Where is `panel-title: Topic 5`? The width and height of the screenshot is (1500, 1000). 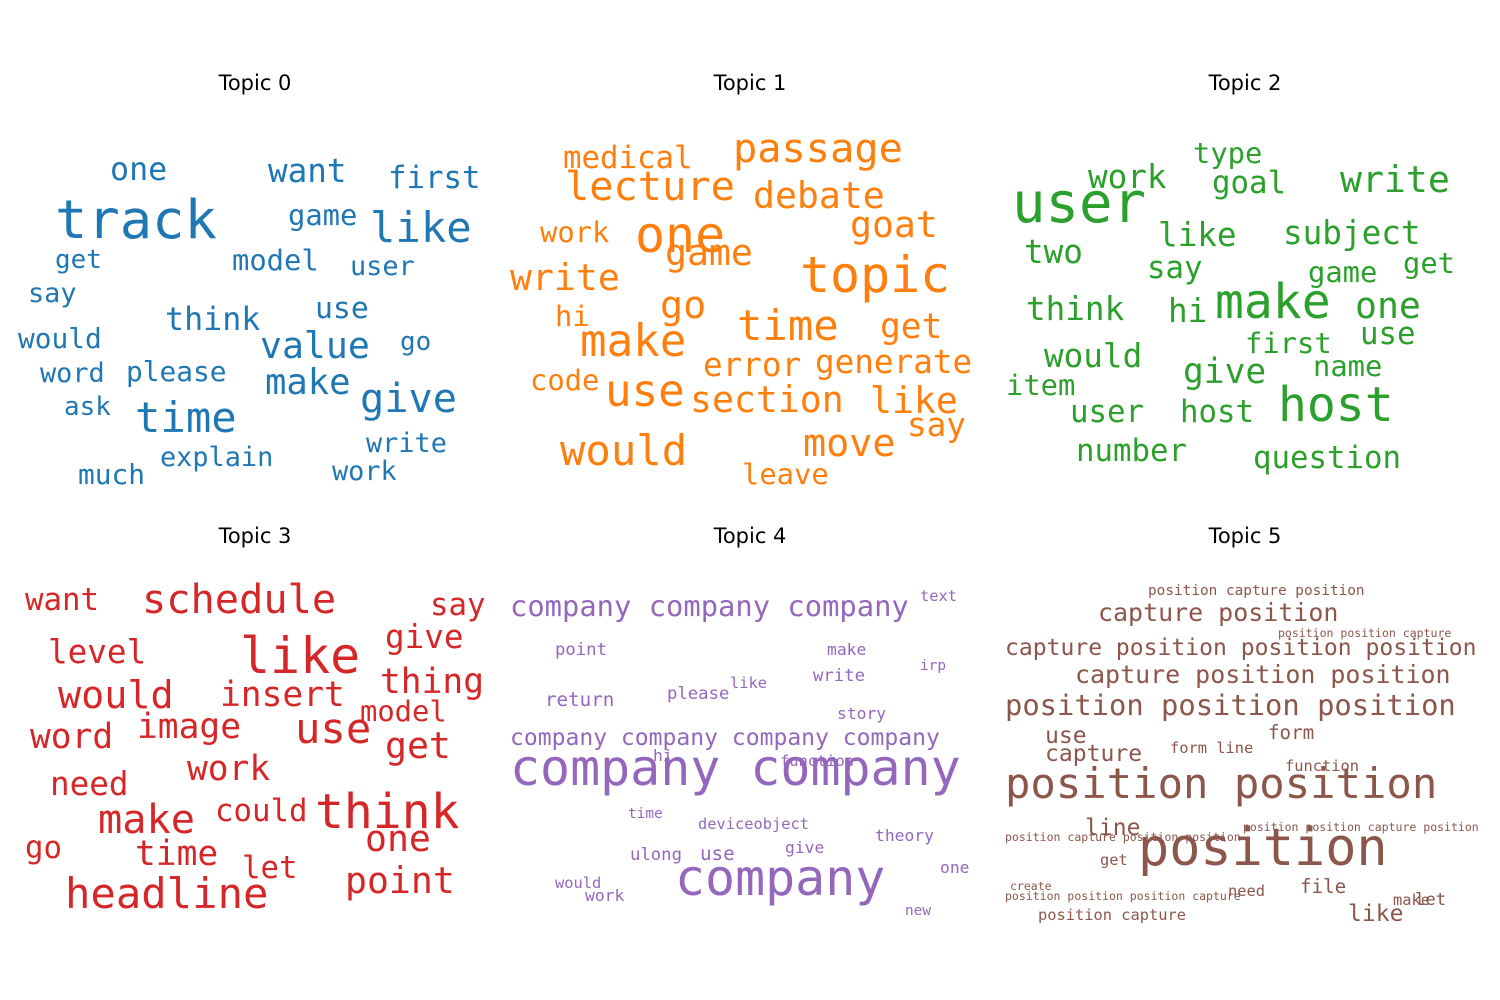
panel-title: Topic 5 is located at coordinates (1245, 536).